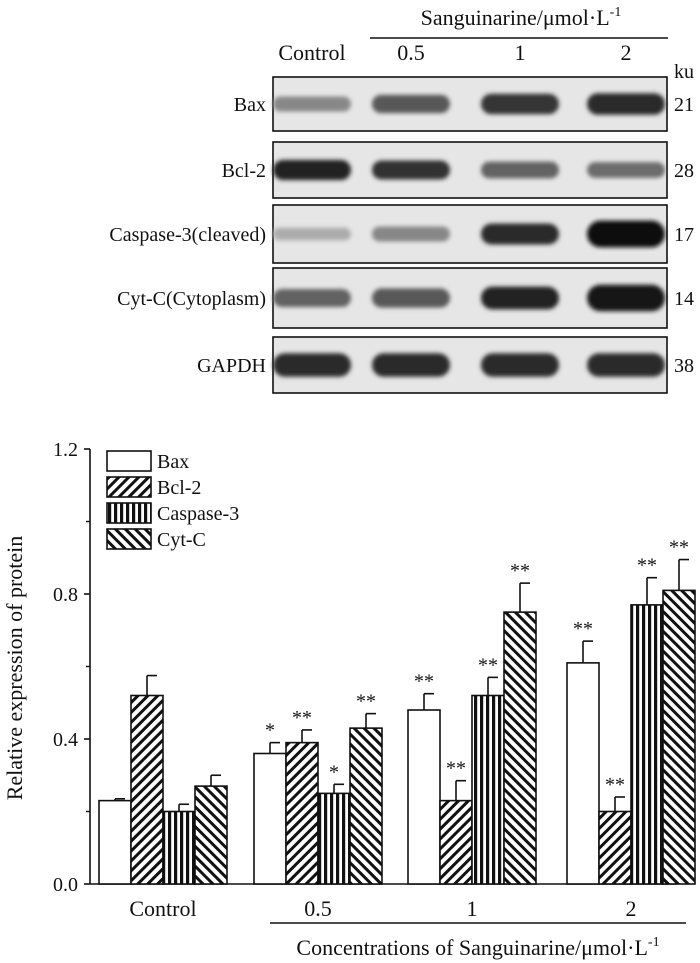 Image resolution: width=700 pixels, height=963 pixels. Describe the element at coordinates (65, 740) in the screenshot. I see `y-tick-label: 0.4` at that location.